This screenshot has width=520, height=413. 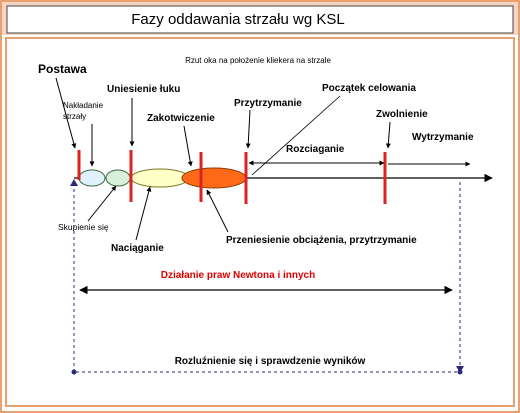 I want to click on label-naciaganie: Naciąganie, so click(x=137, y=248).